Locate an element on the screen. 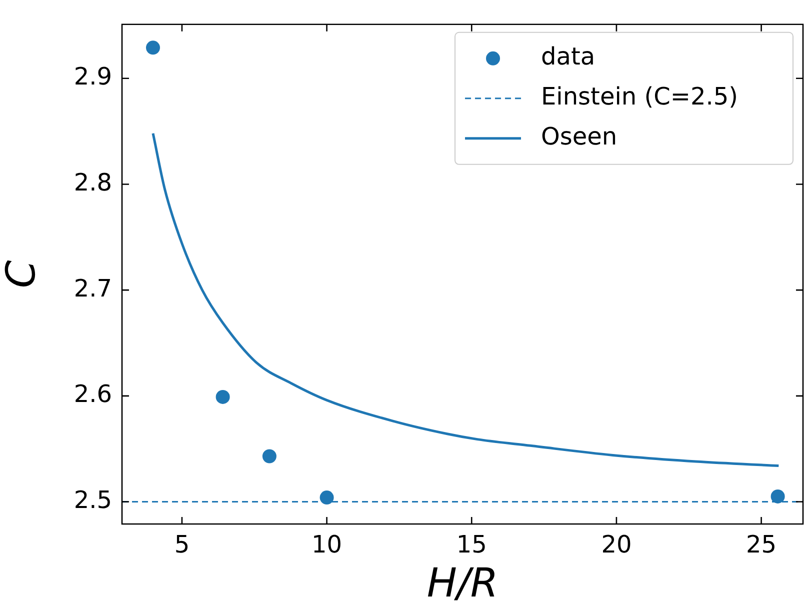 The height and width of the screenshot is (610, 810). x-tick-label: 5 is located at coordinates (182, 544).